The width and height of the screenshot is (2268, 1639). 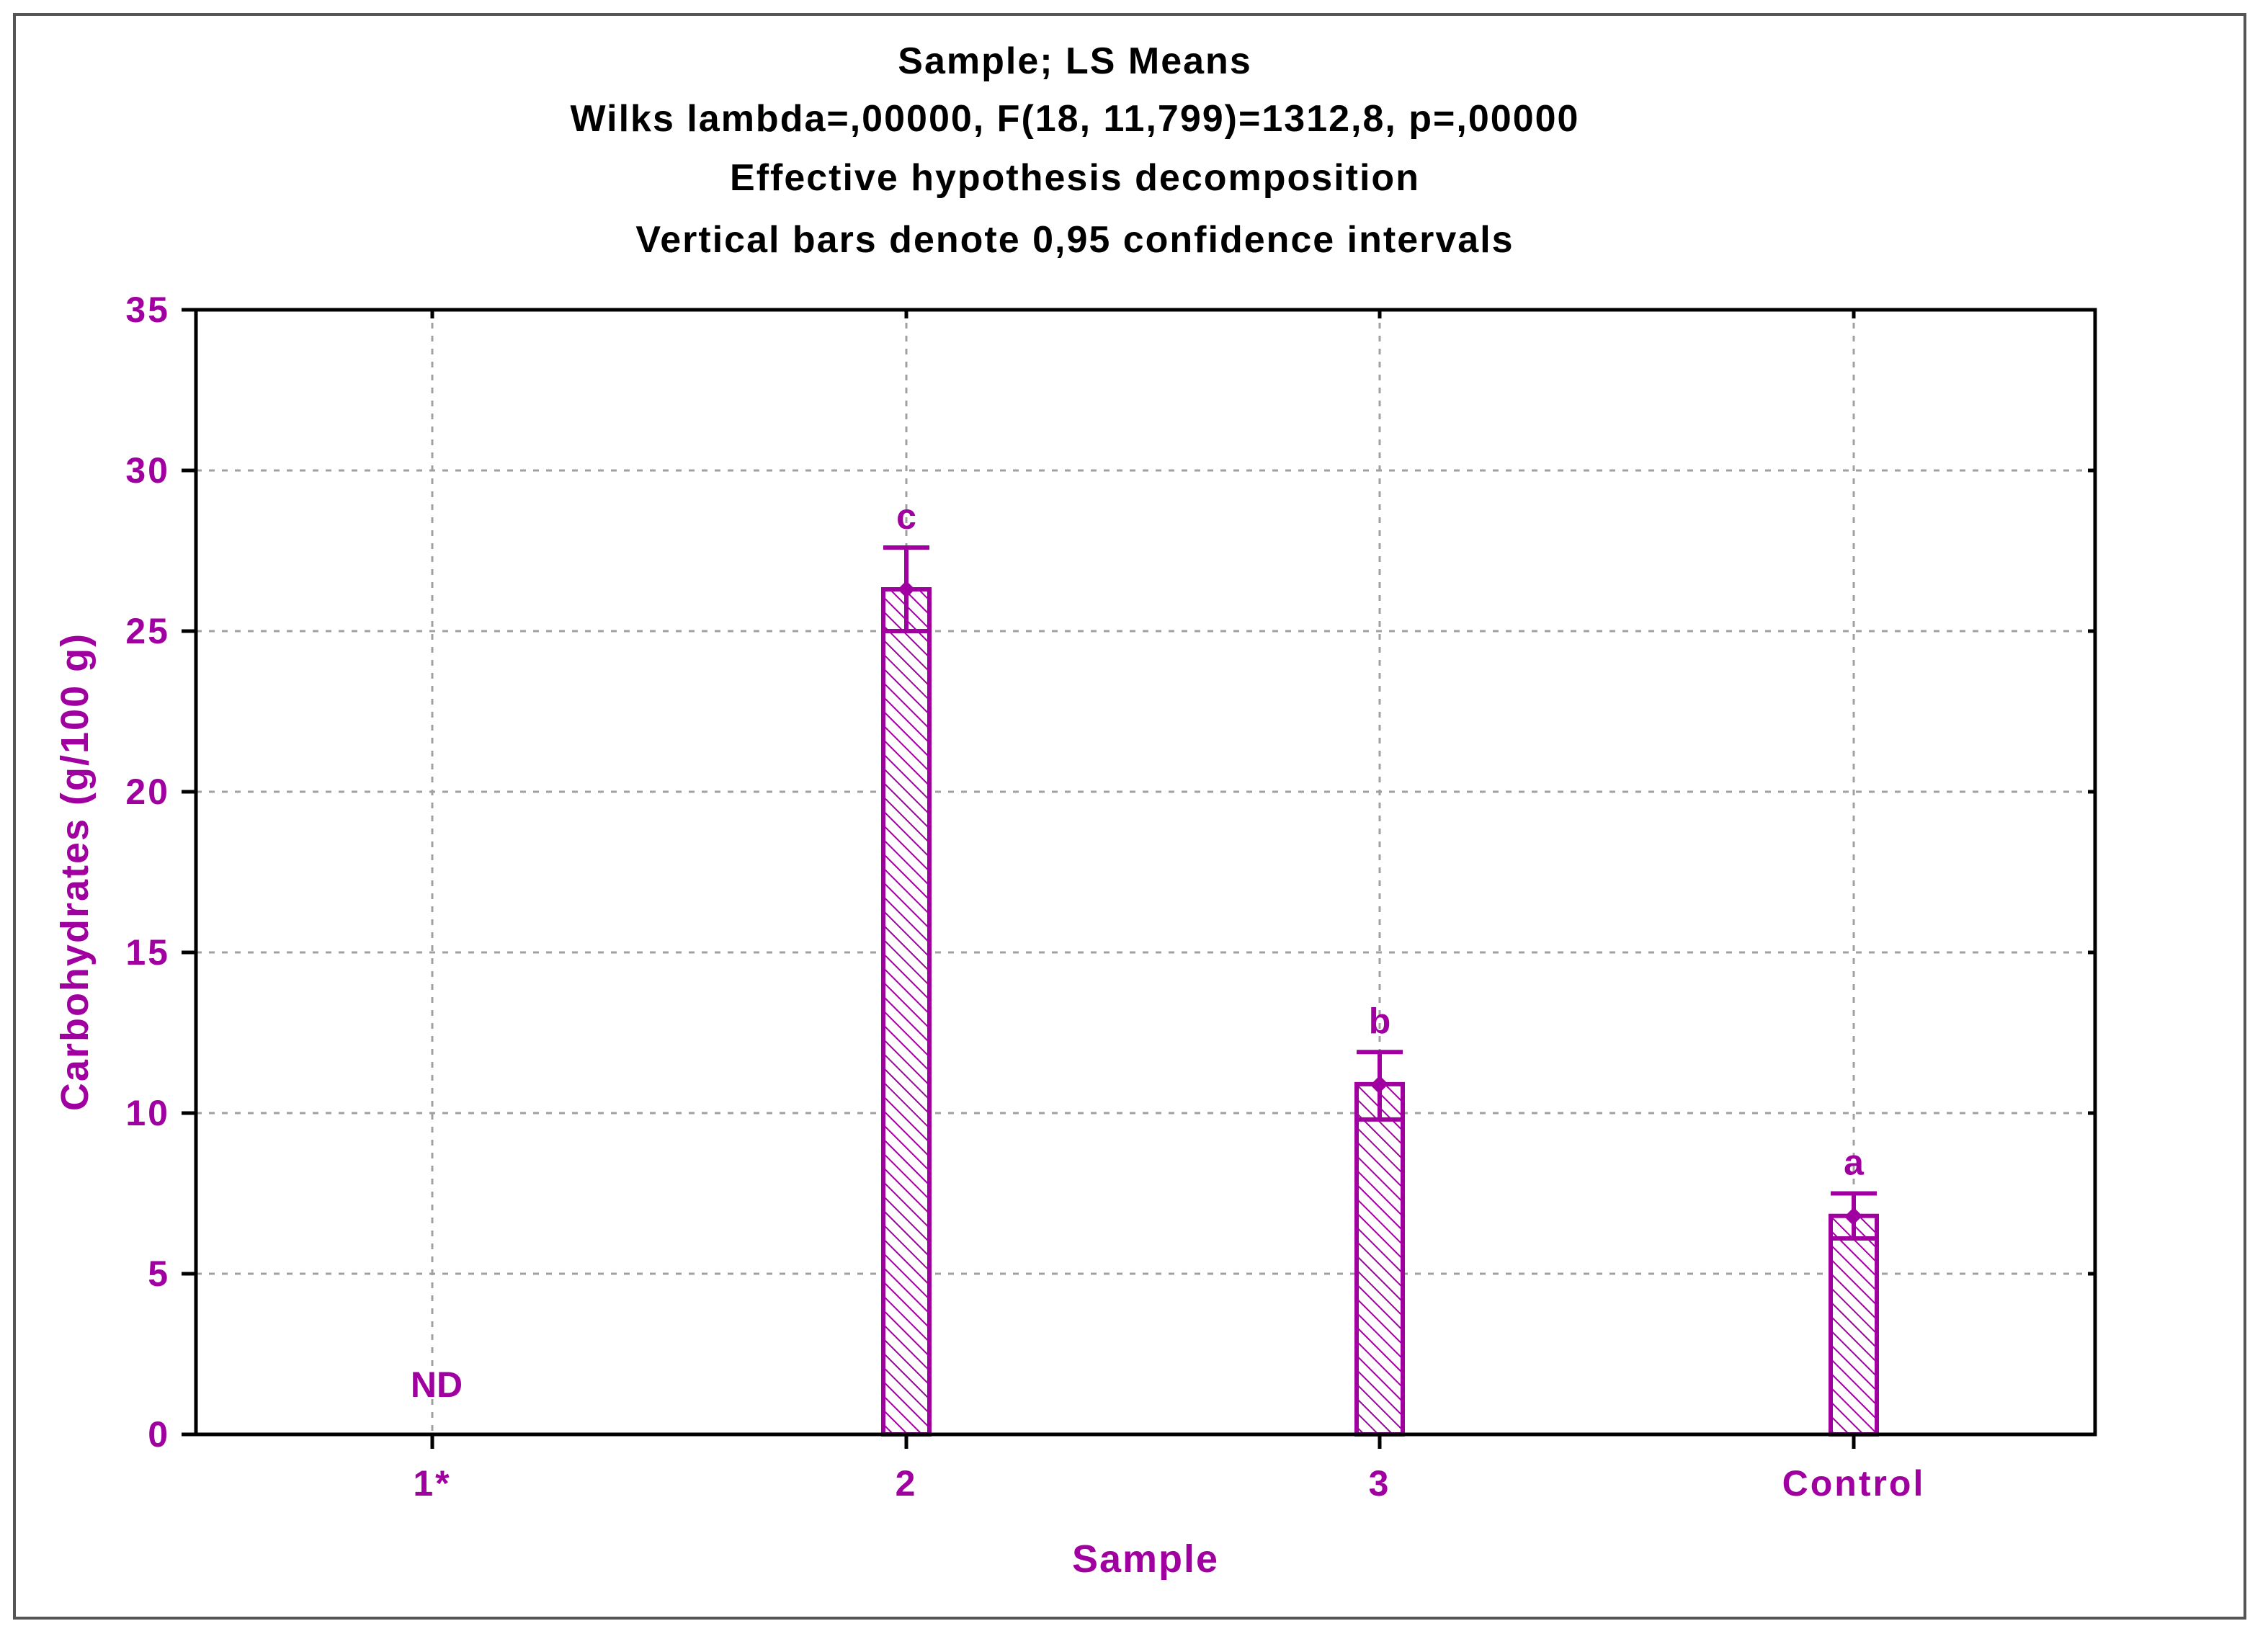 What do you see at coordinates (1380, 1021) in the screenshot?
I see `bar-annotation: b` at bounding box center [1380, 1021].